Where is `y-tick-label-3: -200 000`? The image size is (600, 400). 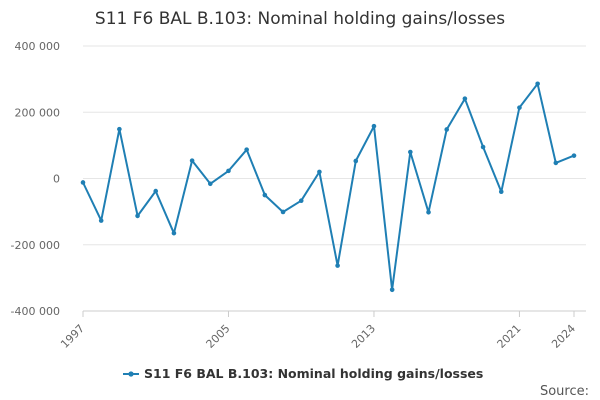 y-tick-label-3: -200 000 is located at coordinates (35, 245).